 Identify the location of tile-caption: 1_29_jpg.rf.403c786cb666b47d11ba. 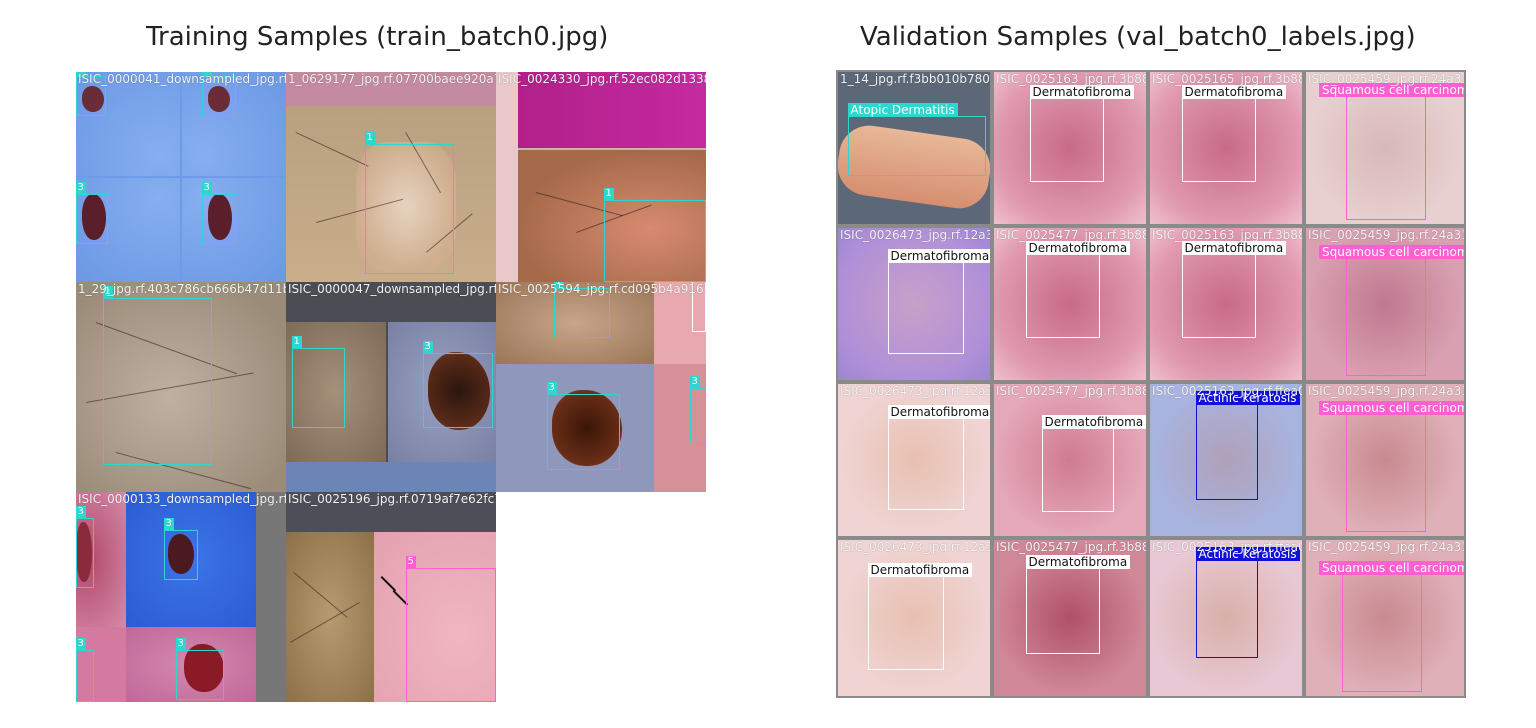
(182, 289).